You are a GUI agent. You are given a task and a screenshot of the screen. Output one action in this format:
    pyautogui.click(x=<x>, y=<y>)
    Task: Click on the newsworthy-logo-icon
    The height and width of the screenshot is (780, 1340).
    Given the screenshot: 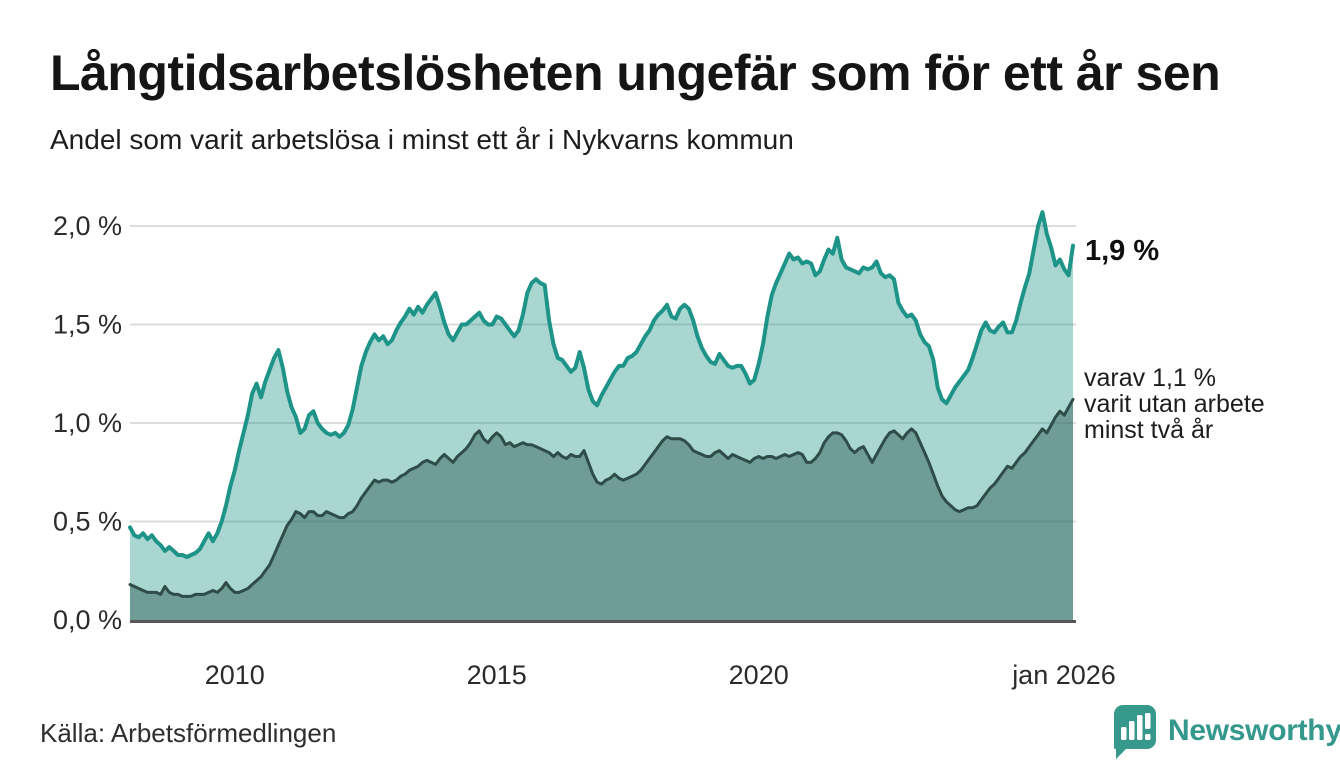 What is the action you would take?
    pyautogui.click(x=1135, y=732)
    